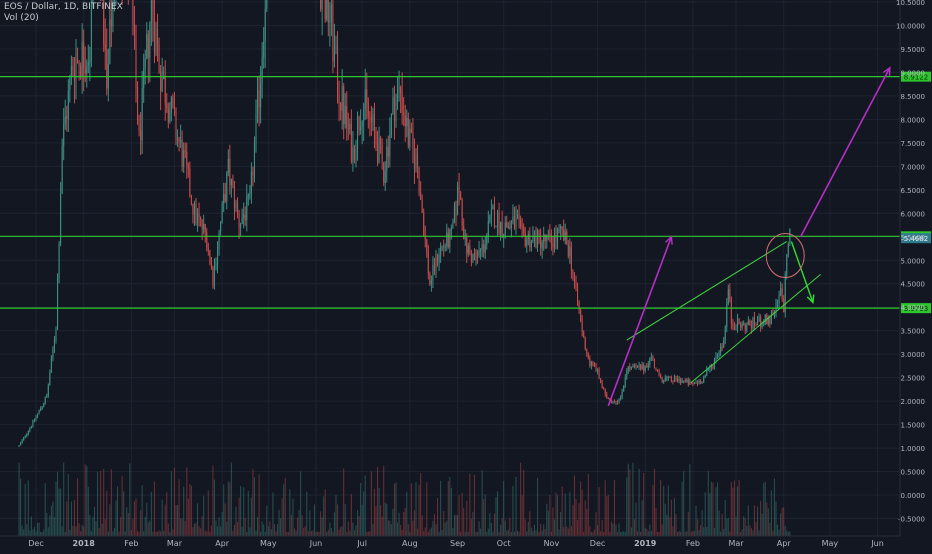 The image size is (932, 554). What do you see at coordinates (913, 144) in the screenshot?
I see `y-tick-label: 7.5000` at bounding box center [913, 144].